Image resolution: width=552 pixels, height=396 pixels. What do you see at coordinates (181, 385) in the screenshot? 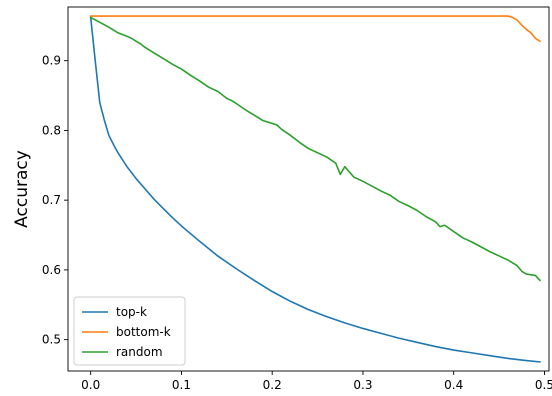
I see `x-tick-label: 0.1` at bounding box center [181, 385].